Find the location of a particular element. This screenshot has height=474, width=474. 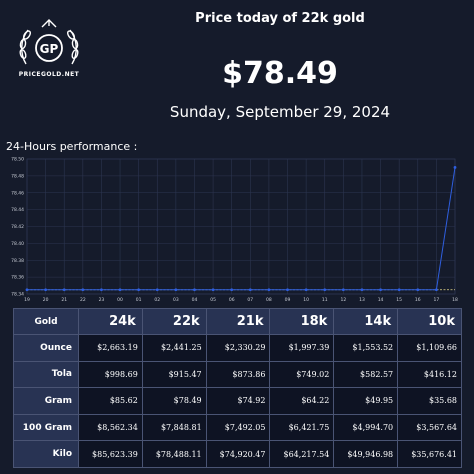

logo-initials: GP is located at coordinates (49, 49).